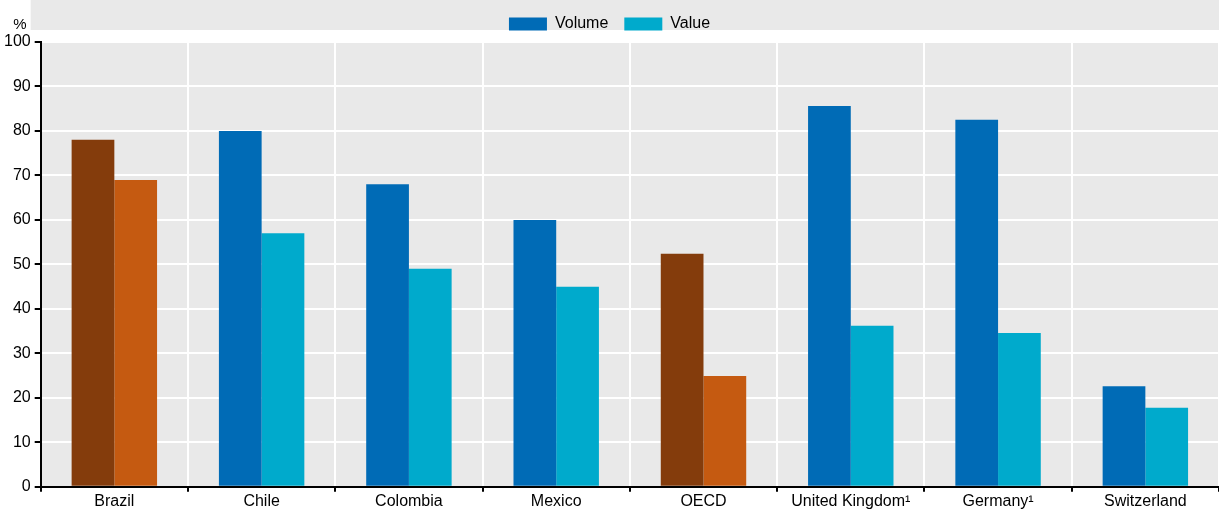 The width and height of the screenshot is (1219, 511). I want to click on y-tick-label: 20, so click(21, 397).